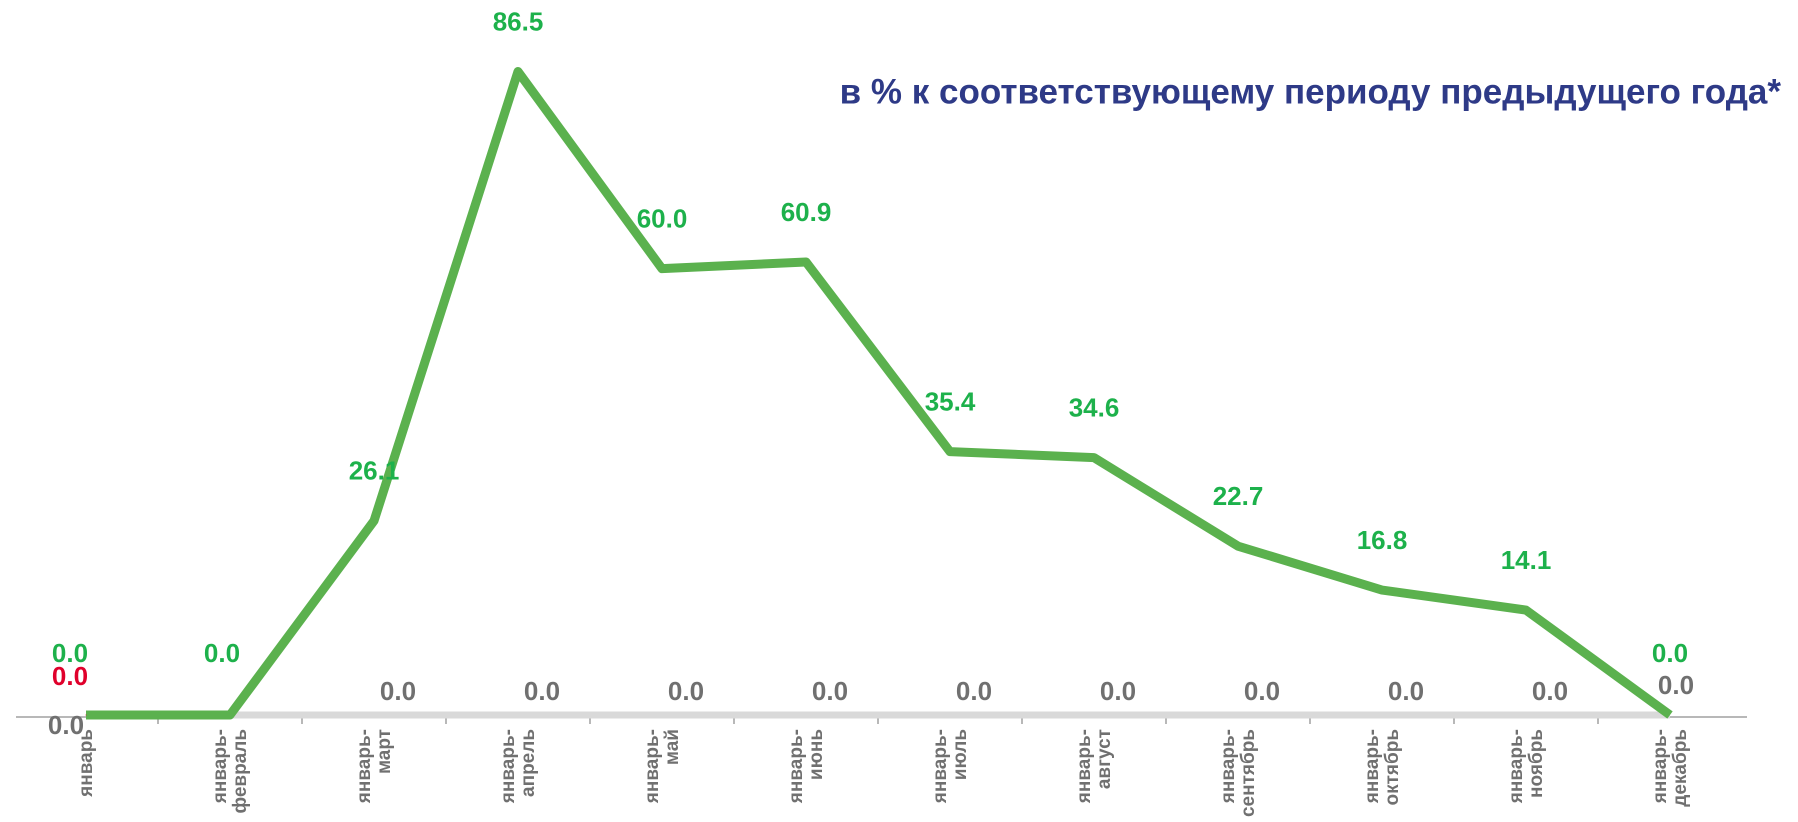  What do you see at coordinates (1248, 773) in the screenshot?
I see `x-tick-label-line: сентябрь` at bounding box center [1248, 773].